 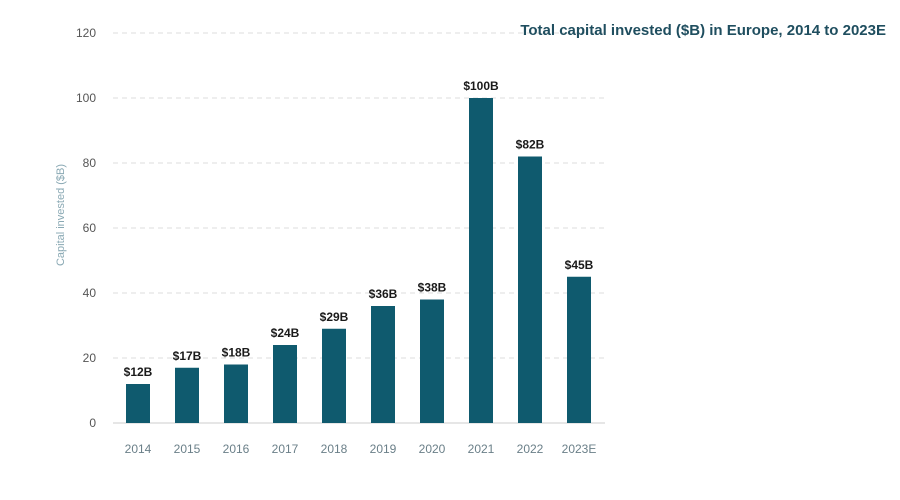 I want to click on x-tick-label: 2015, so click(x=187, y=449).